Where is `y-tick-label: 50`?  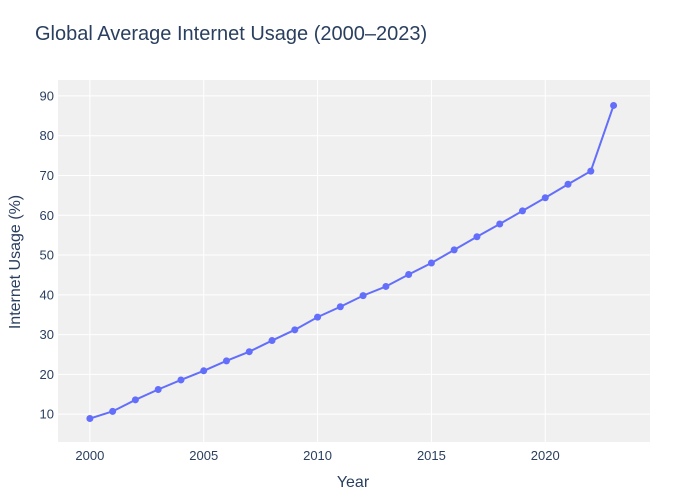
y-tick-label: 50 is located at coordinates (47, 255).